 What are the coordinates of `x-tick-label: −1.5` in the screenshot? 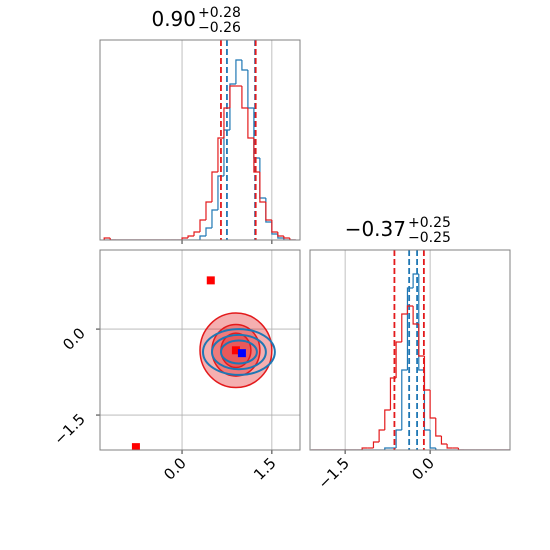 It's located at (333, 473).